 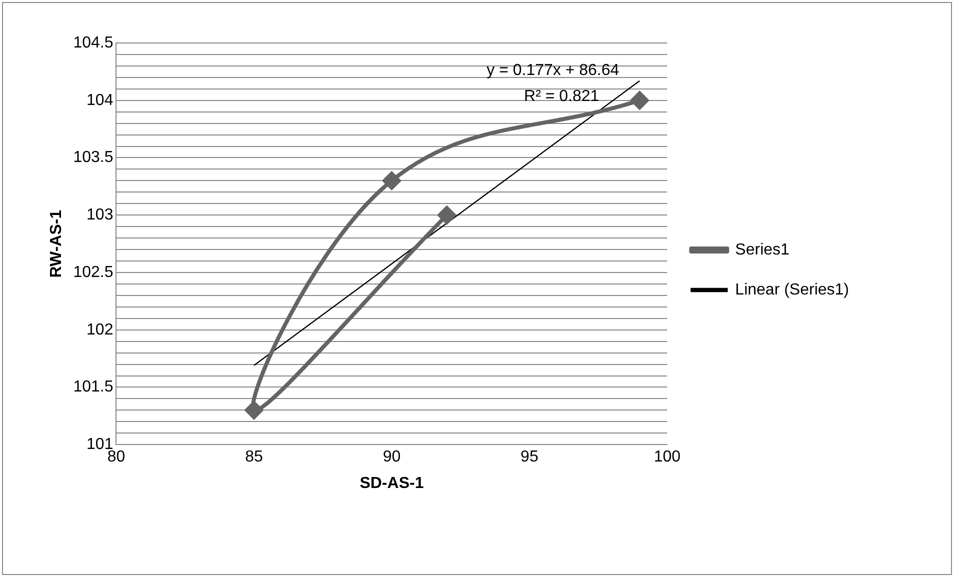 What do you see at coordinates (792, 289) in the screenshot?
I see `legend-label: Linear (Series1)` at bounding box center [792, 289].